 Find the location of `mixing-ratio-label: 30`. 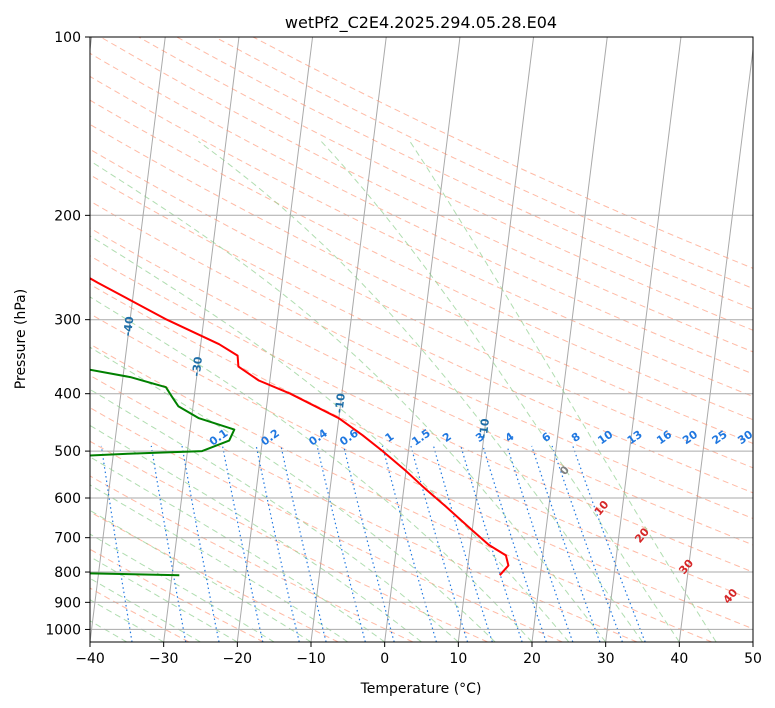

mixing-ratio-label: 30 is located at coordinates (745, 438).